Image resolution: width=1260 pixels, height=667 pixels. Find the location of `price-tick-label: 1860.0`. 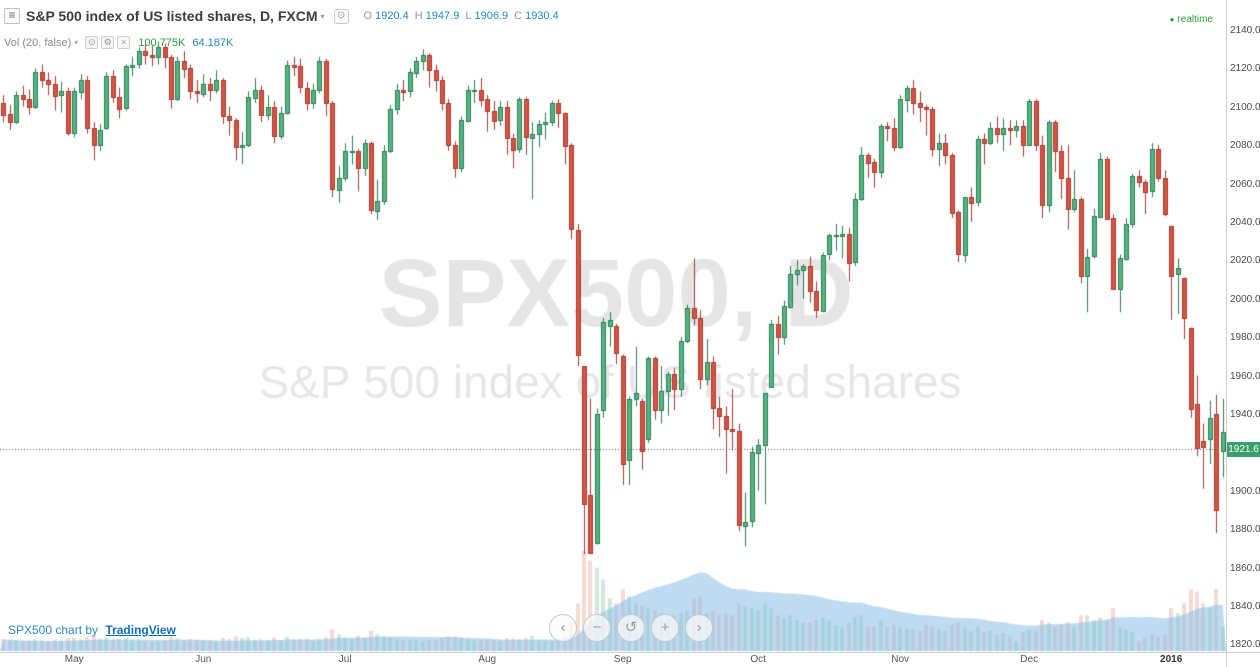

price-tick-label: 1860.0 is located at coordinates (1245, 568).